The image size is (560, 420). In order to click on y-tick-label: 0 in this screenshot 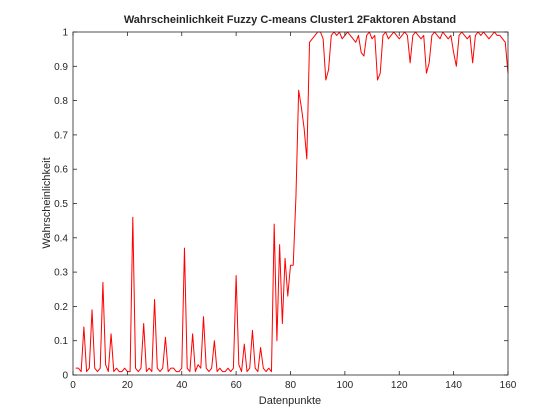, I will do `click(65, 376)`.